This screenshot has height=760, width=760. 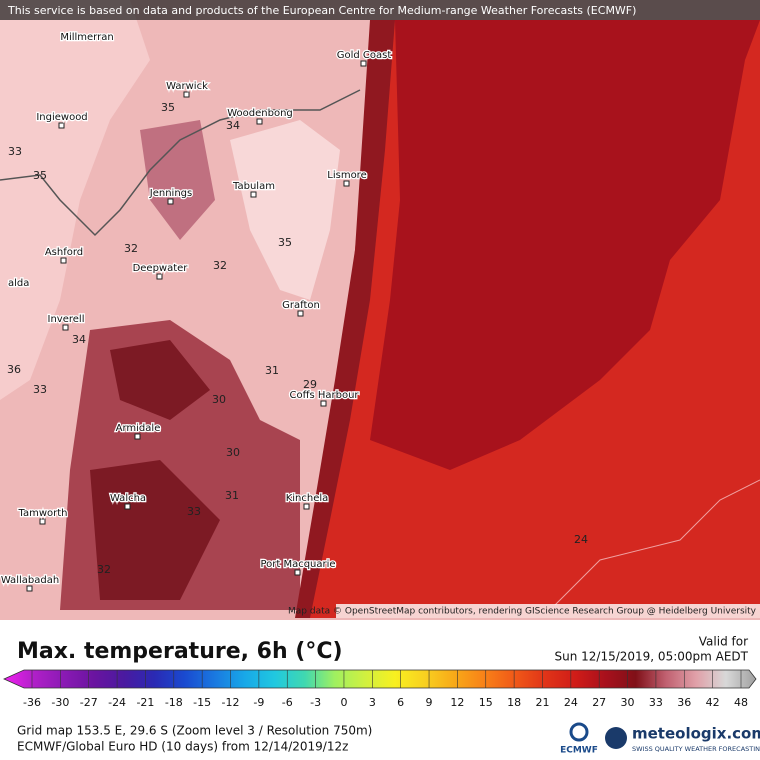 What do you see at coordinates (60, 702) in the screenshot?
I see `scale-tick-label: -30` at bounding box center [60, 702].